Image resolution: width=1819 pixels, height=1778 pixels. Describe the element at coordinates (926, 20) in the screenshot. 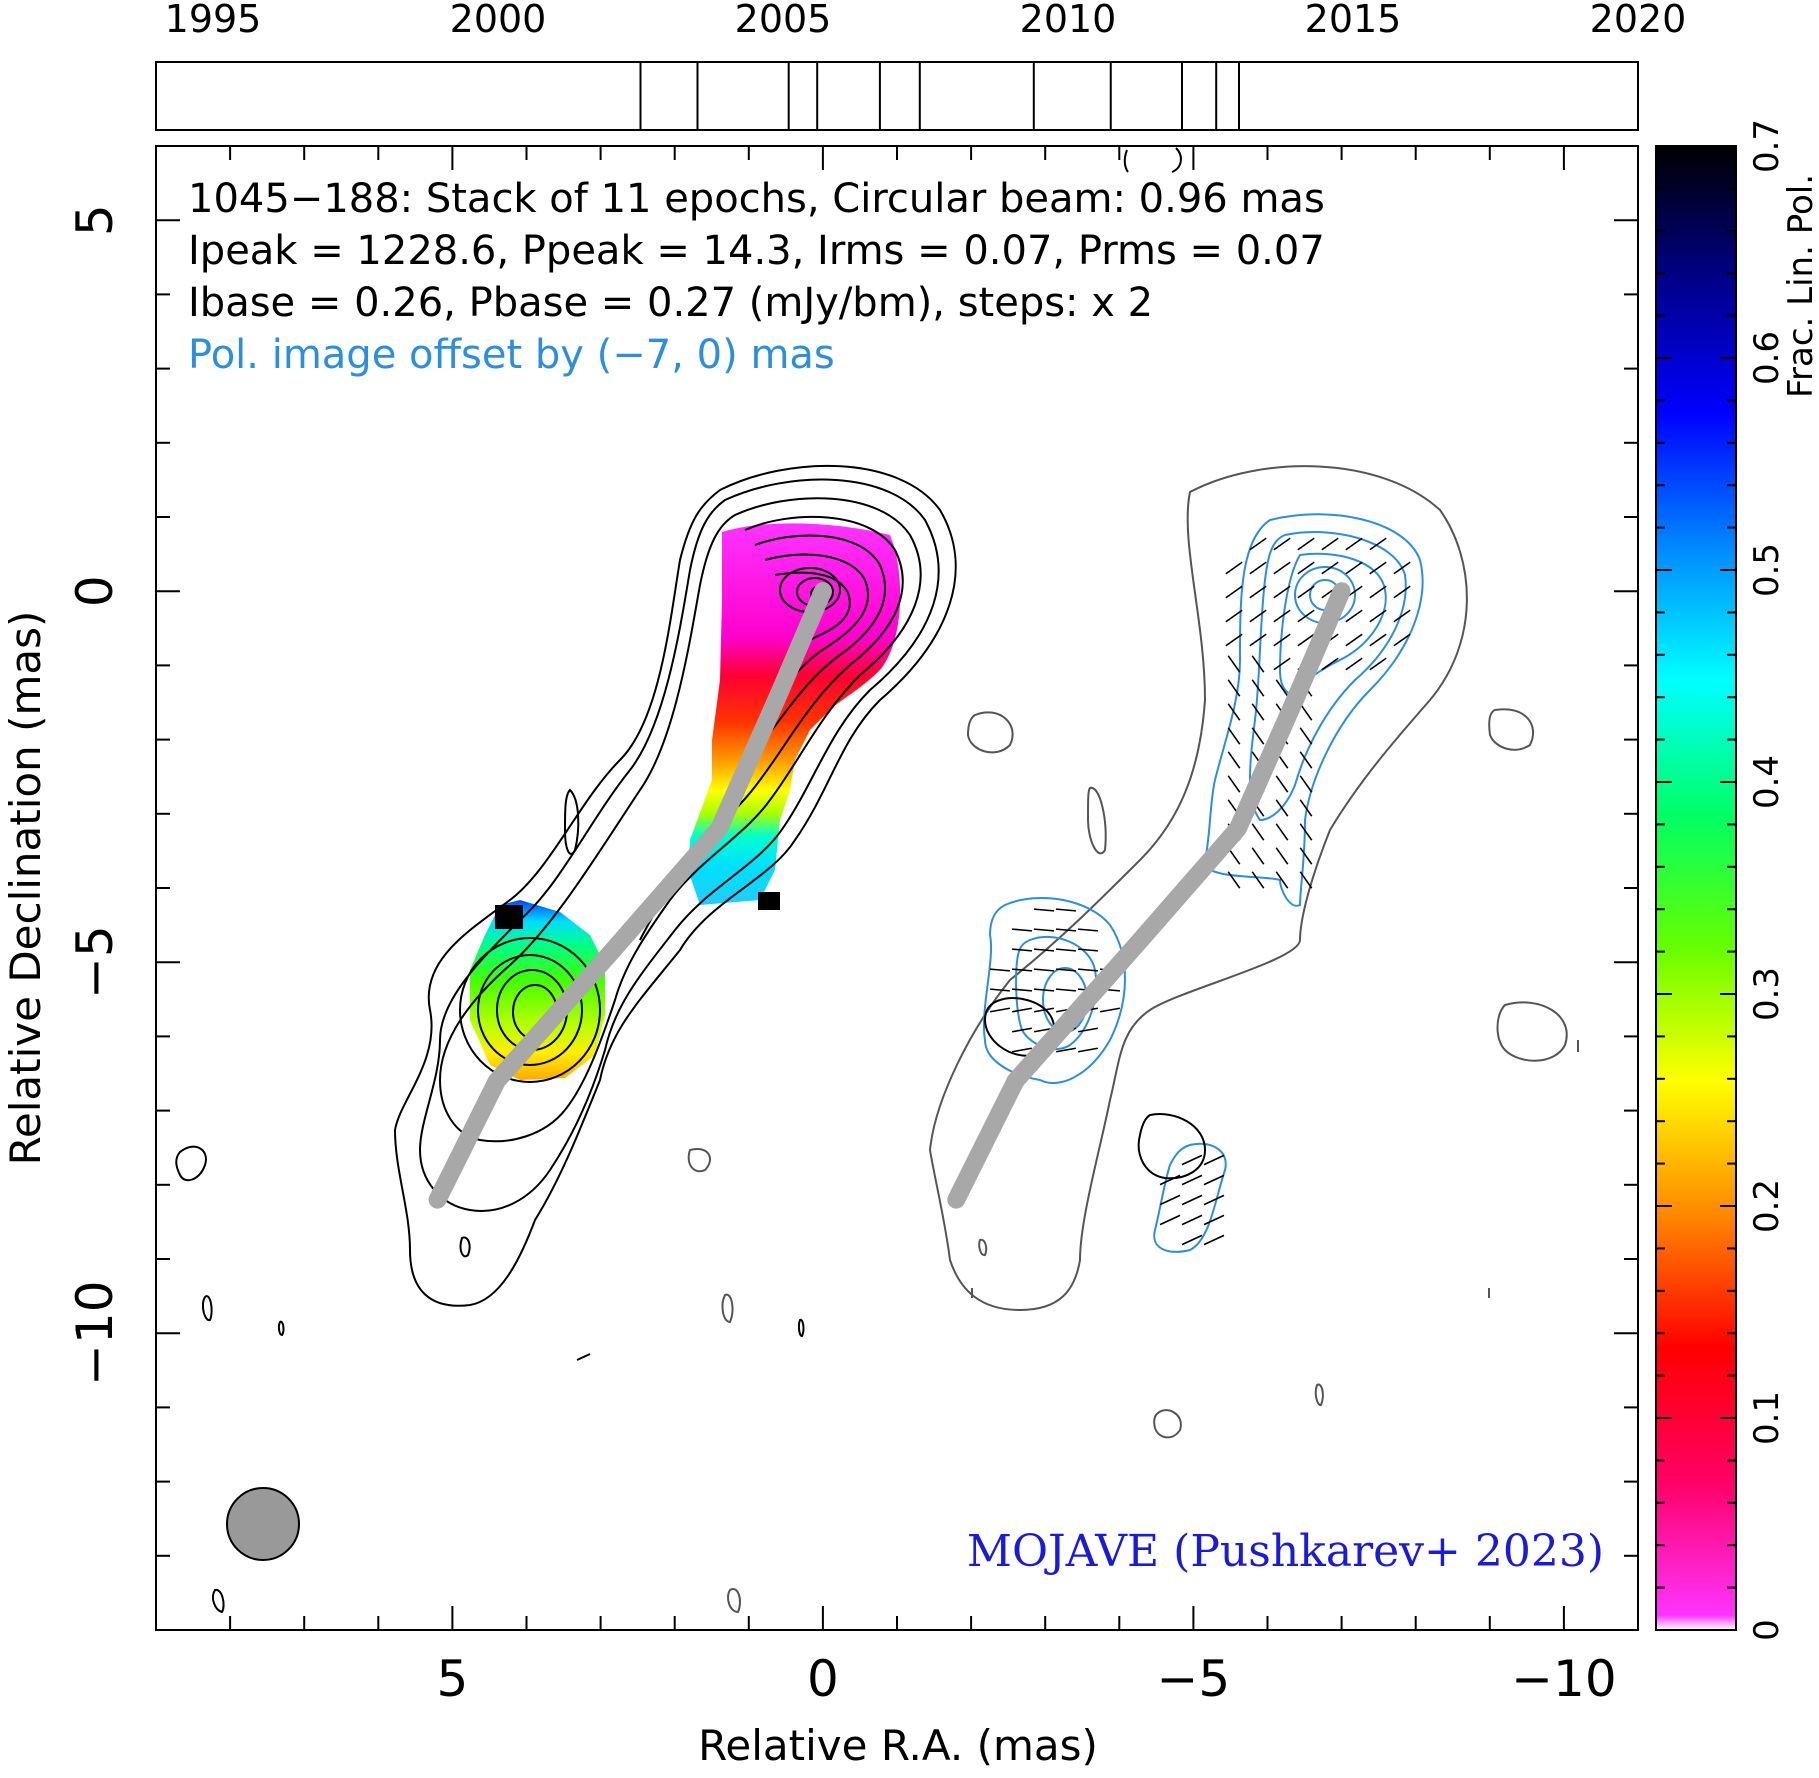

I see `timeline-labels: 1995 2000 2005 2010 2015 2020` at that location.